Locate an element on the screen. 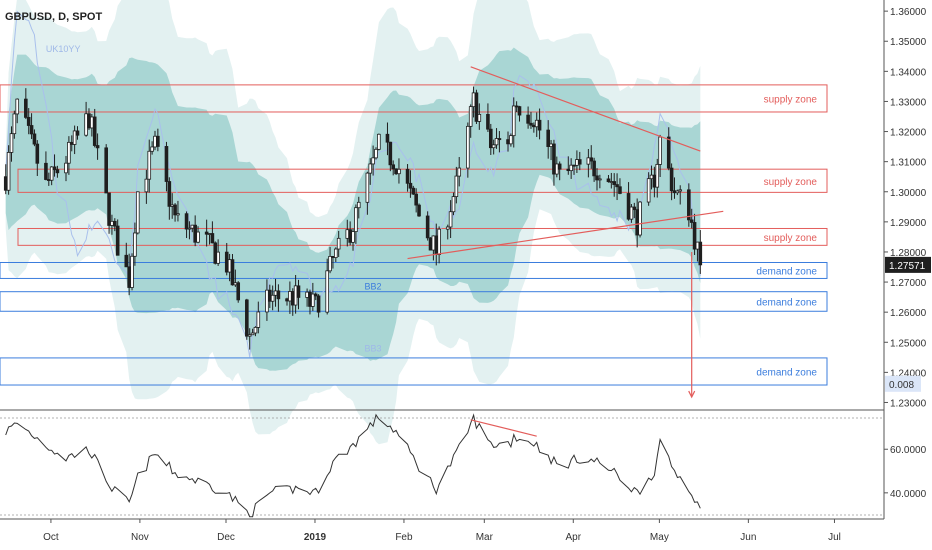  price-tick-label: 1.36000 is located at coordinates (908, 12).